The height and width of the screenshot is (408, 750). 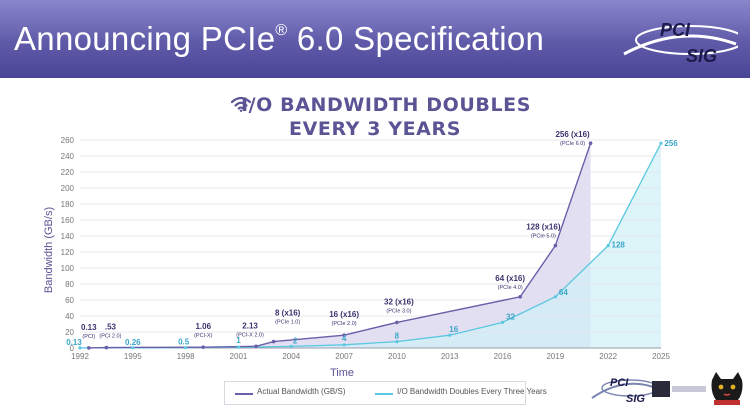 I want to click on y-tick-label: 180, so click(x=68, y=204).